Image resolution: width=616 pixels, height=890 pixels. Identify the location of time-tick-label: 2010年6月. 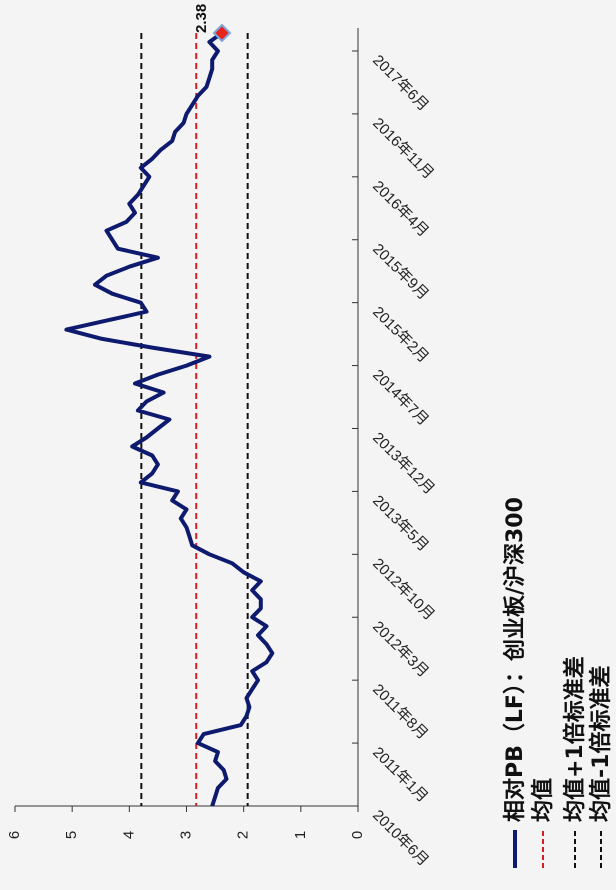
(400, 838).